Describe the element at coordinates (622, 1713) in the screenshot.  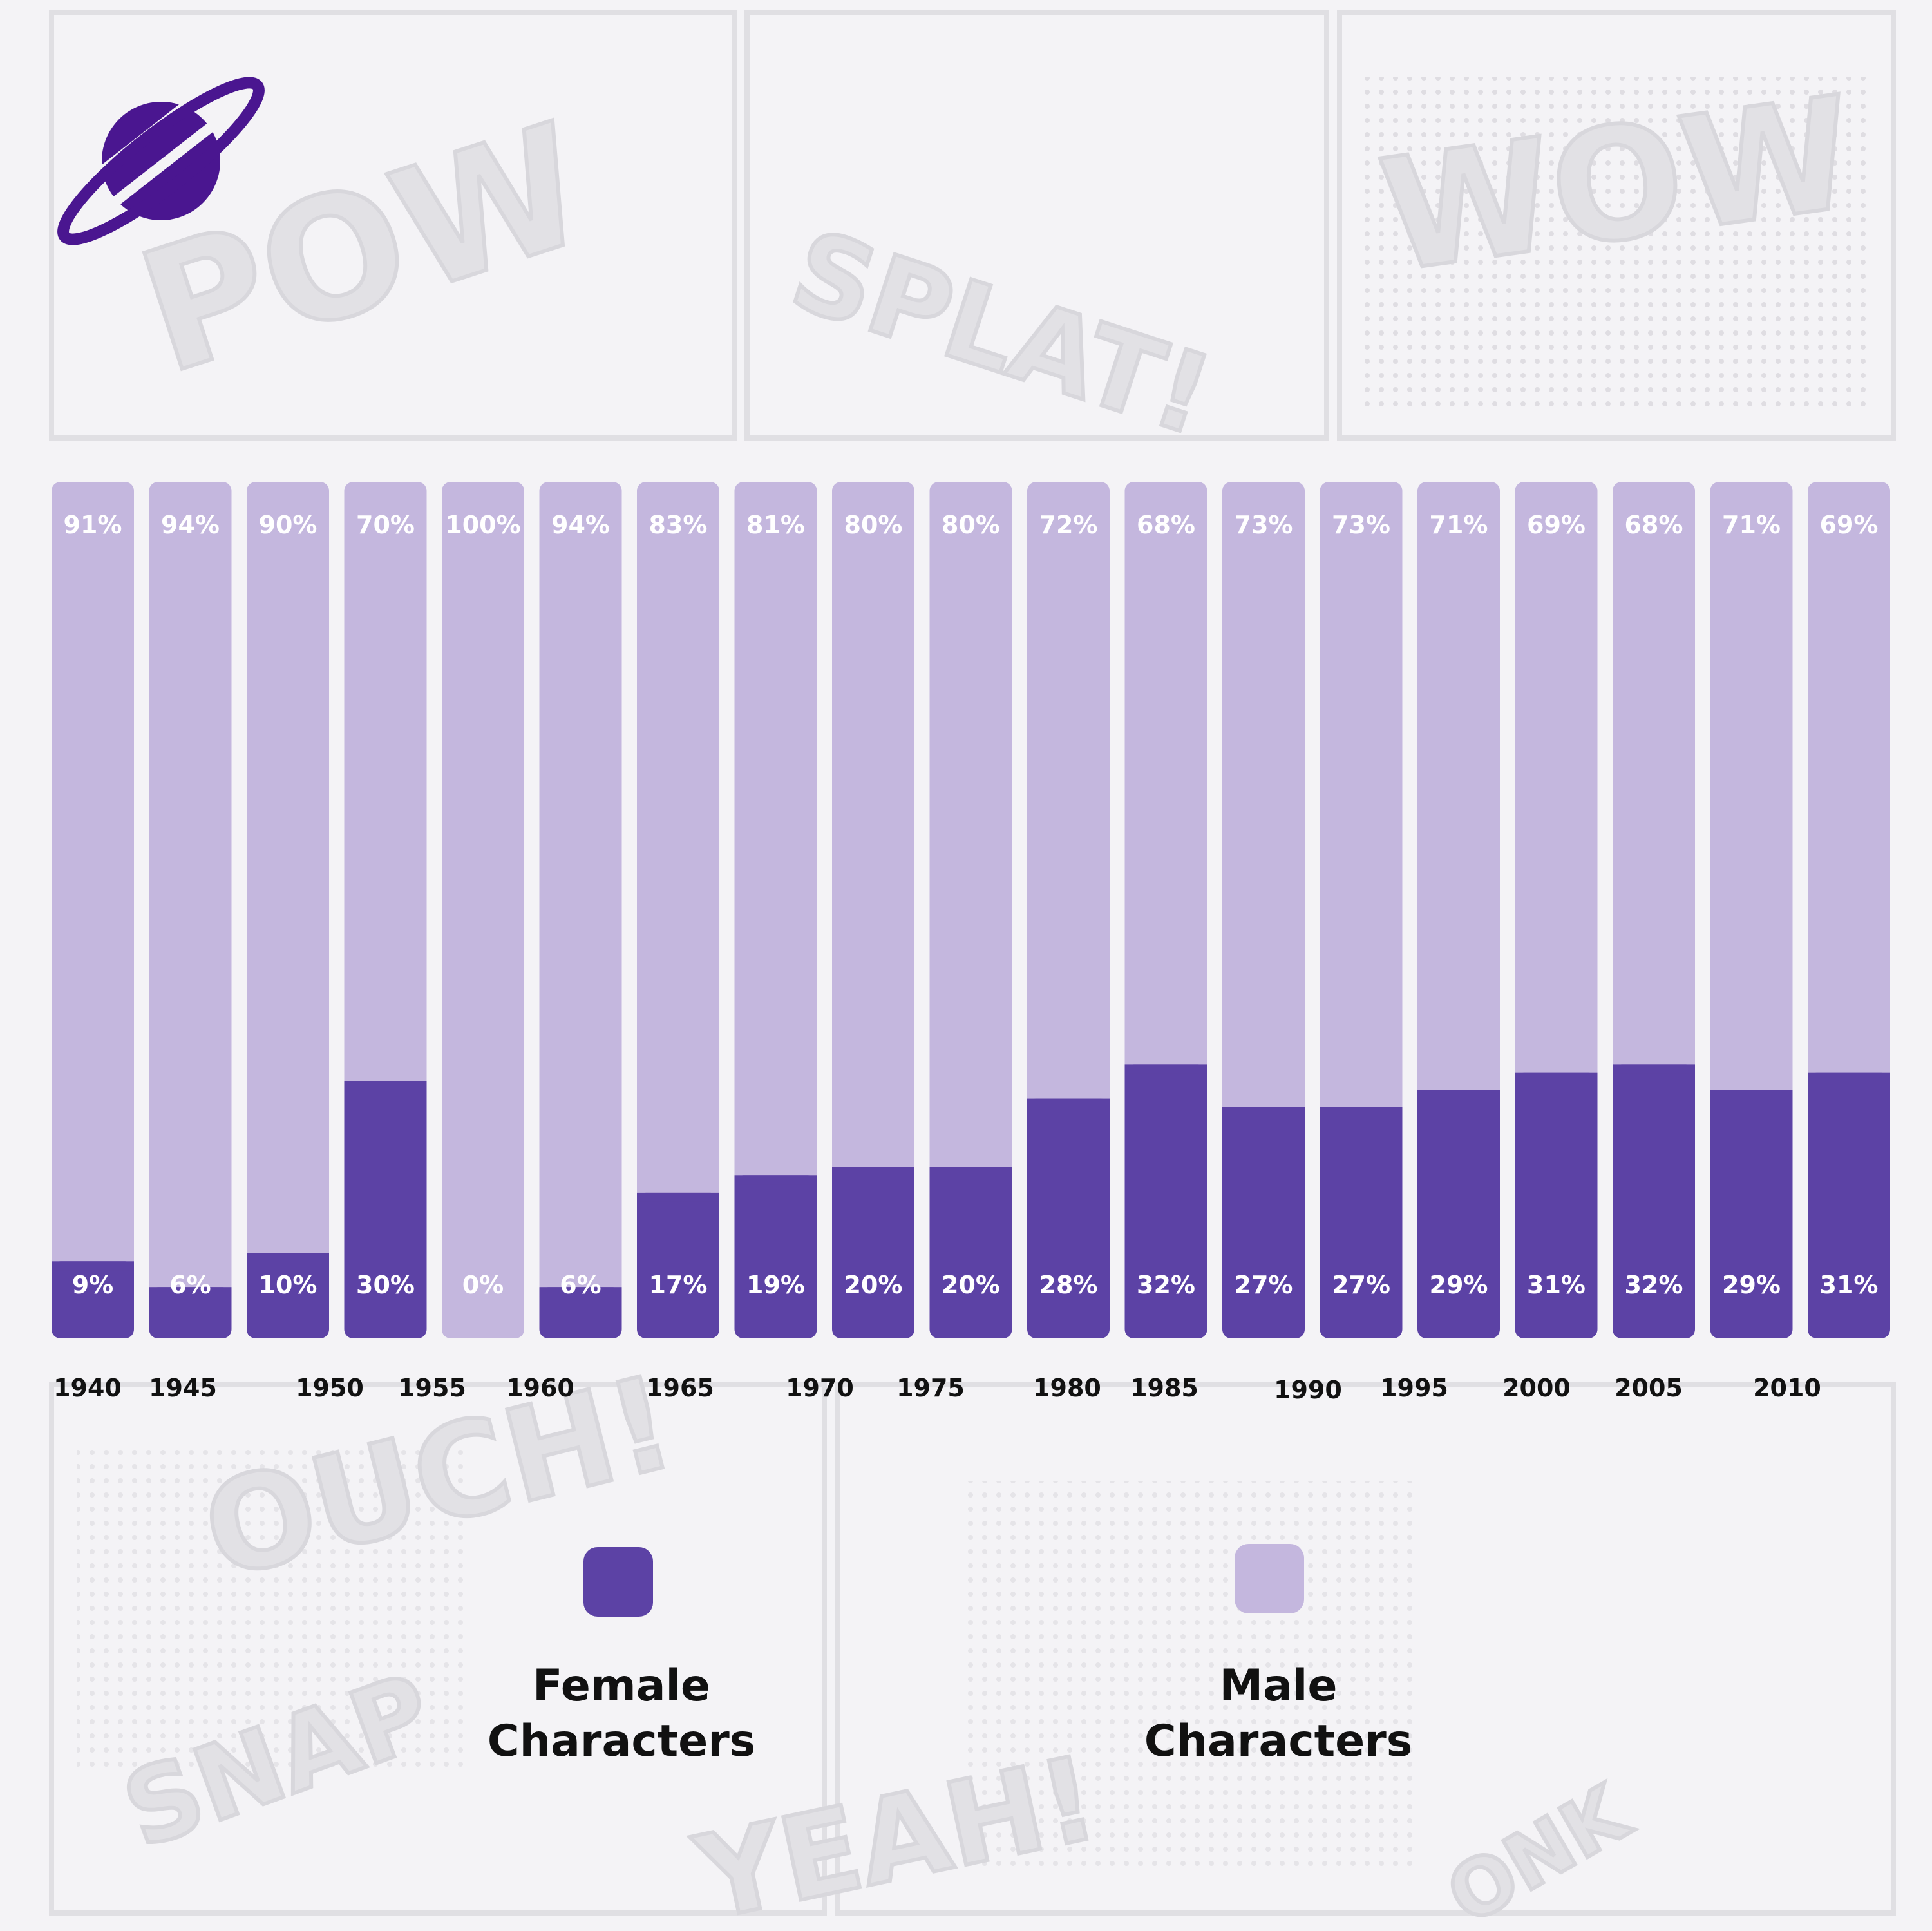
I see `legend-label-female: Female Characters` at that location.